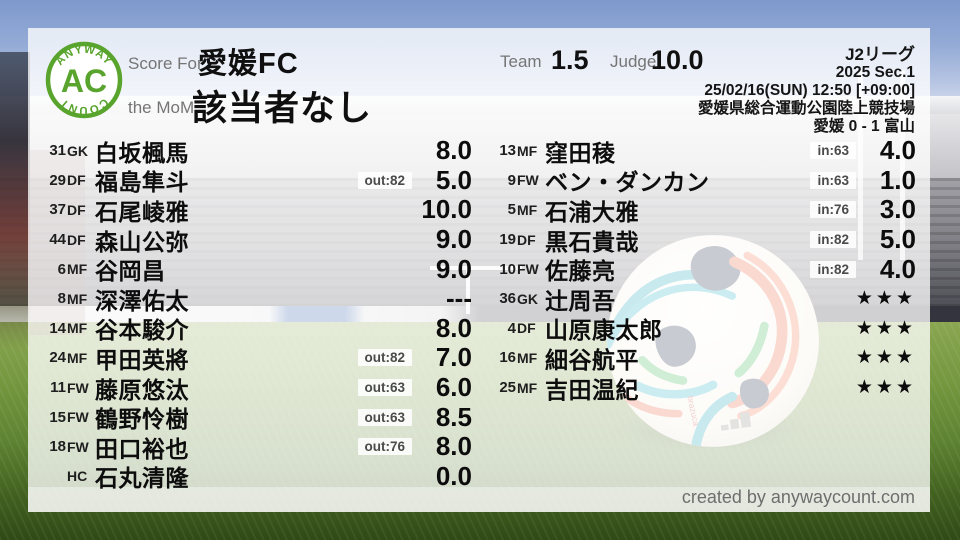 Image resolution: width=960 pixels, height=540 pixels. Describe the element at coordinates (130, 271) in the screenshot. I see `player-name: 谷岡昌` at that location.